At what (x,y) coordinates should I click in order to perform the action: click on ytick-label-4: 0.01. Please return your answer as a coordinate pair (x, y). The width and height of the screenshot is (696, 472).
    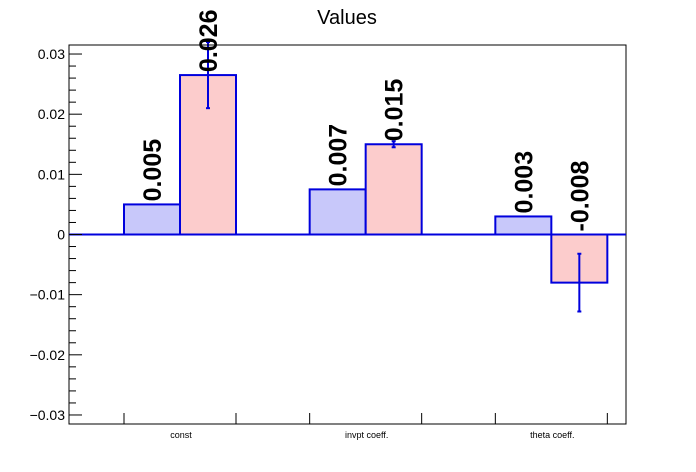
    Looking at the image, I should click on (51, 174).